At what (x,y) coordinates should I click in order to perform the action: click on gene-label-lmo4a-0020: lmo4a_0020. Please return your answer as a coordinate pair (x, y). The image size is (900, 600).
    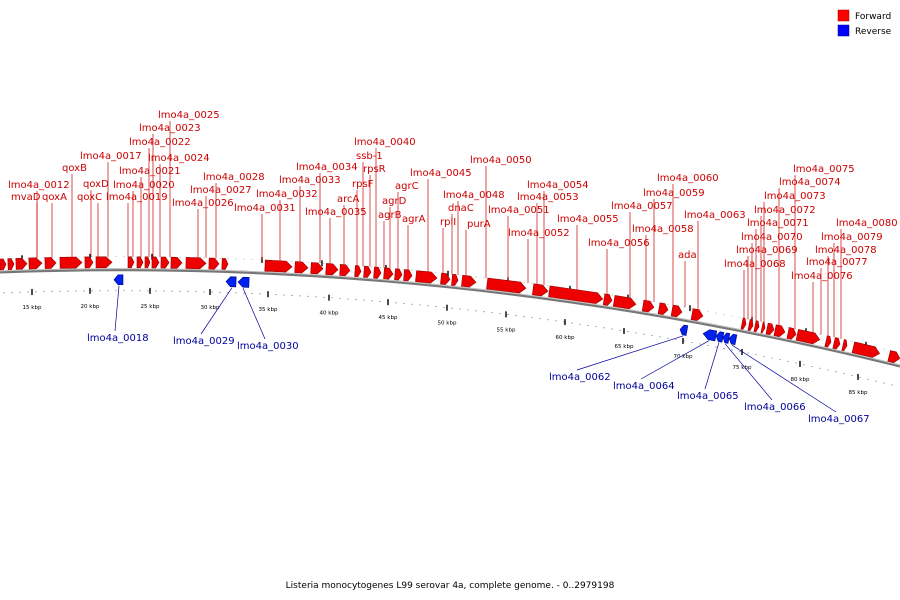
    Looking at the image, I should click on (144, 185).